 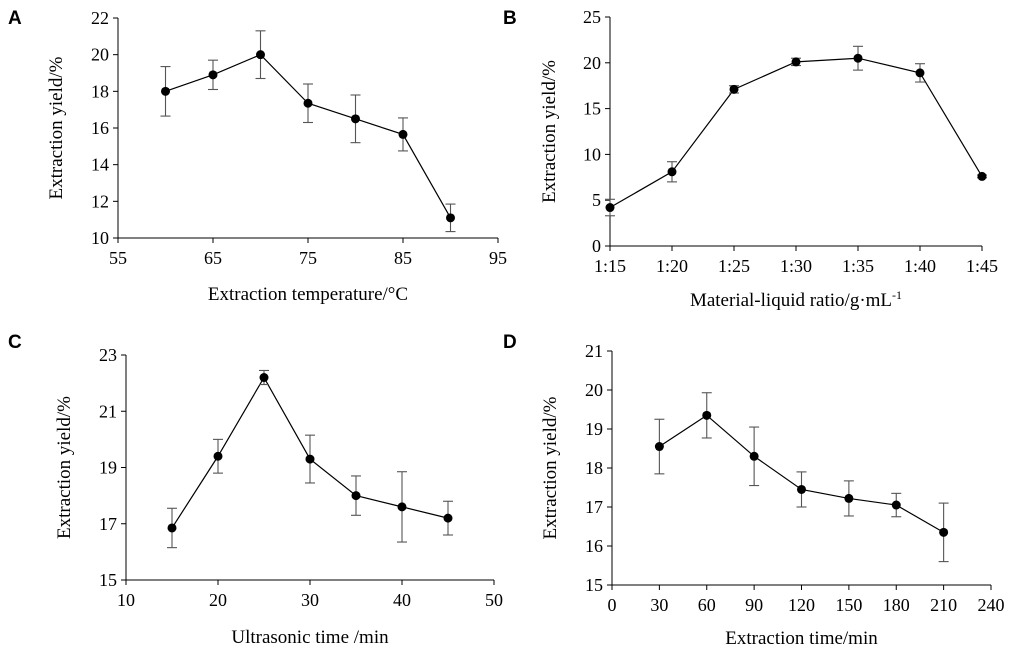 I want to click on y-tick-label: 25, so click(x=592, y=17).